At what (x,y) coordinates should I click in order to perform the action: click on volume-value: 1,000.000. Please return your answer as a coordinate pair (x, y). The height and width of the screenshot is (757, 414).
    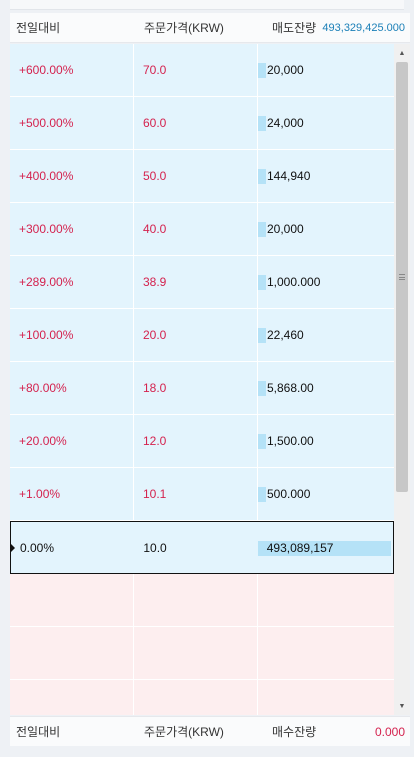
    Looking at the image, I should click on (294, 282).